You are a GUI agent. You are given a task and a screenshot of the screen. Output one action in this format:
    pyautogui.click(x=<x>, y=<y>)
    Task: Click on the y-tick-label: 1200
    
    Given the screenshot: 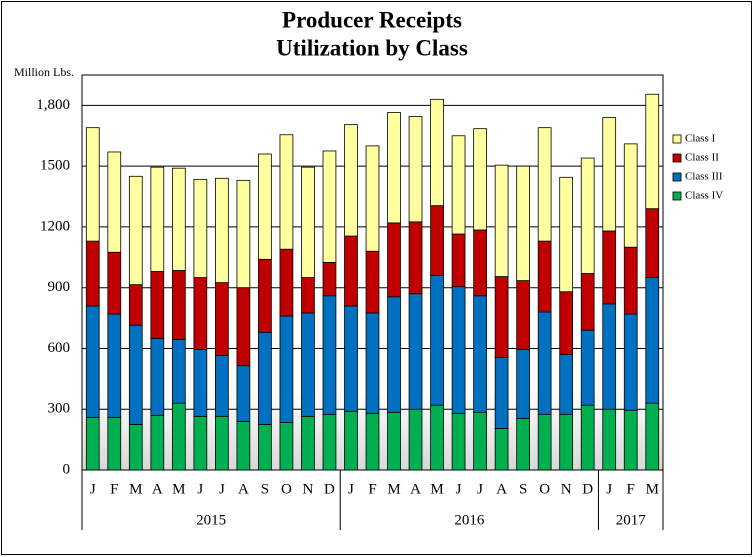 What is the action you would take?
    pyautogui.click(x=55, y=226)
    